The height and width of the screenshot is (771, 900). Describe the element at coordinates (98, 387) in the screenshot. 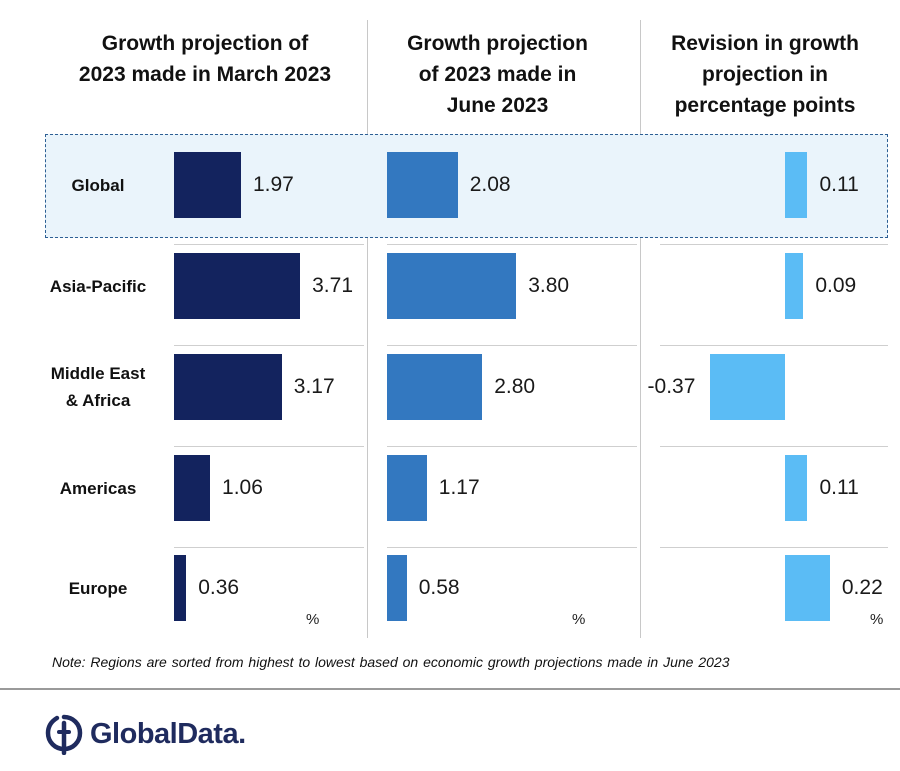

I see `region-label: Middle East & Africa` at that location.